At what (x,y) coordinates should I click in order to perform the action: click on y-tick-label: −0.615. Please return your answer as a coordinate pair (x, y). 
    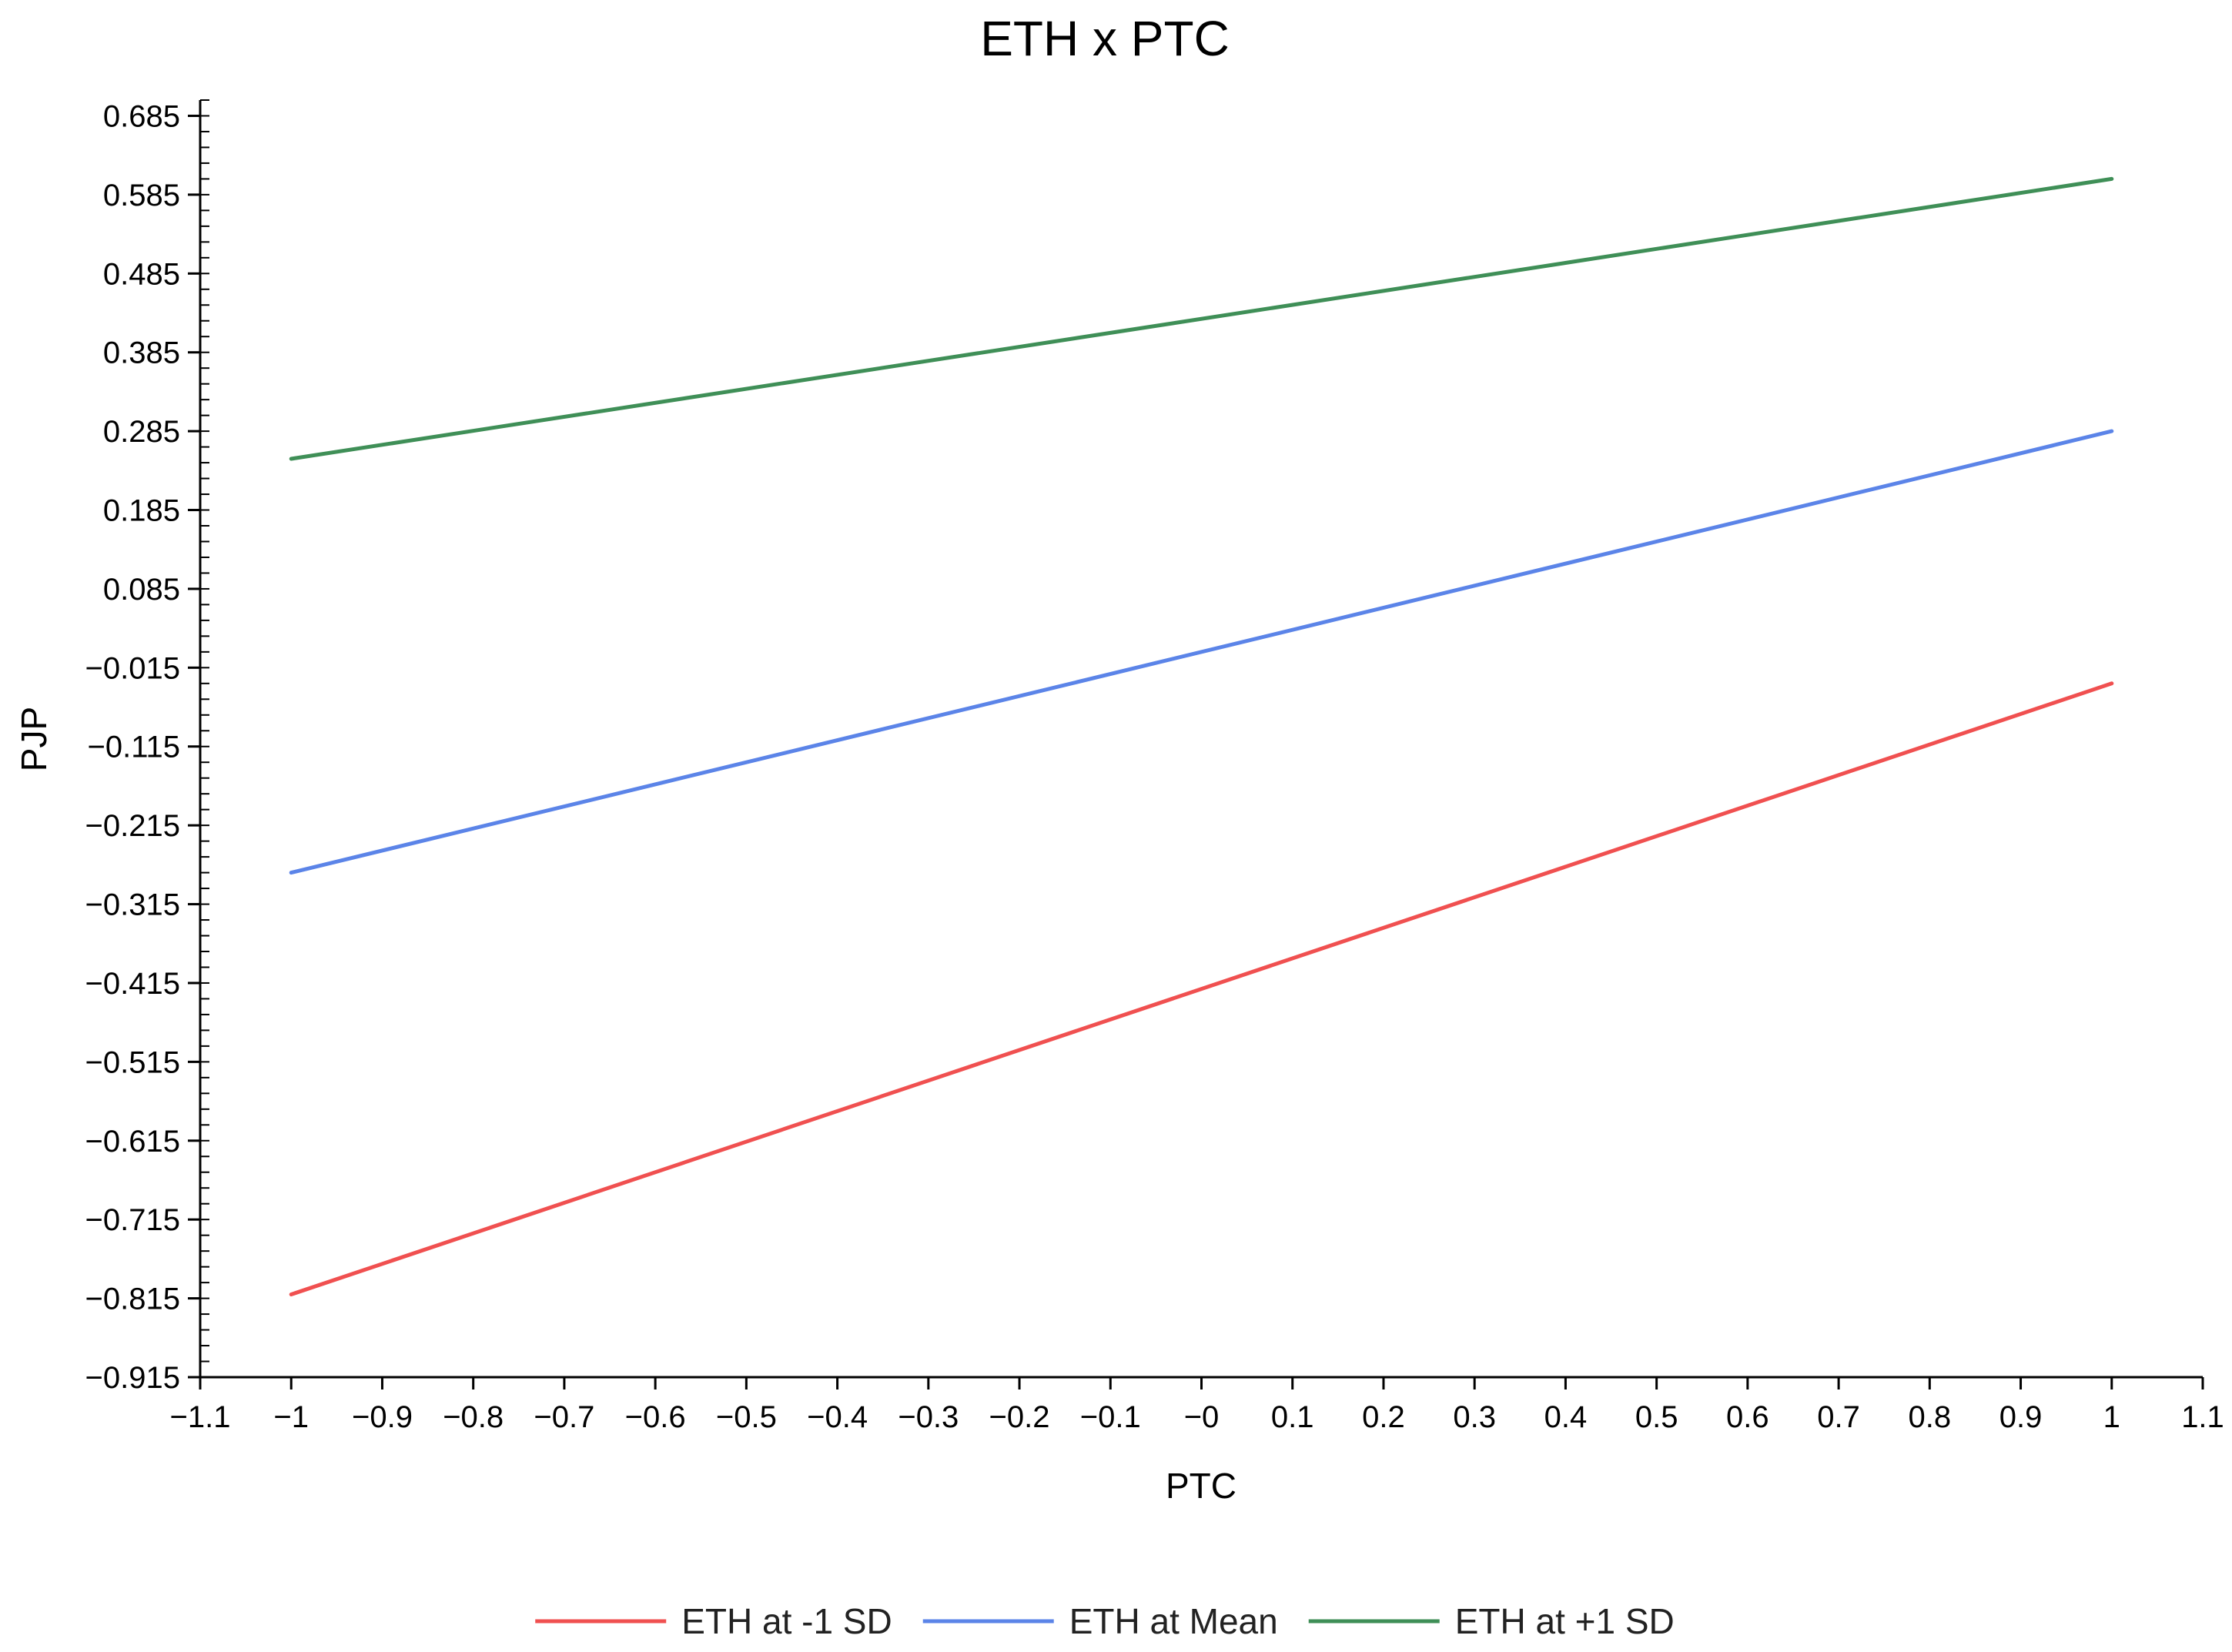
    Looking at the image, I should click on (132, 1142).